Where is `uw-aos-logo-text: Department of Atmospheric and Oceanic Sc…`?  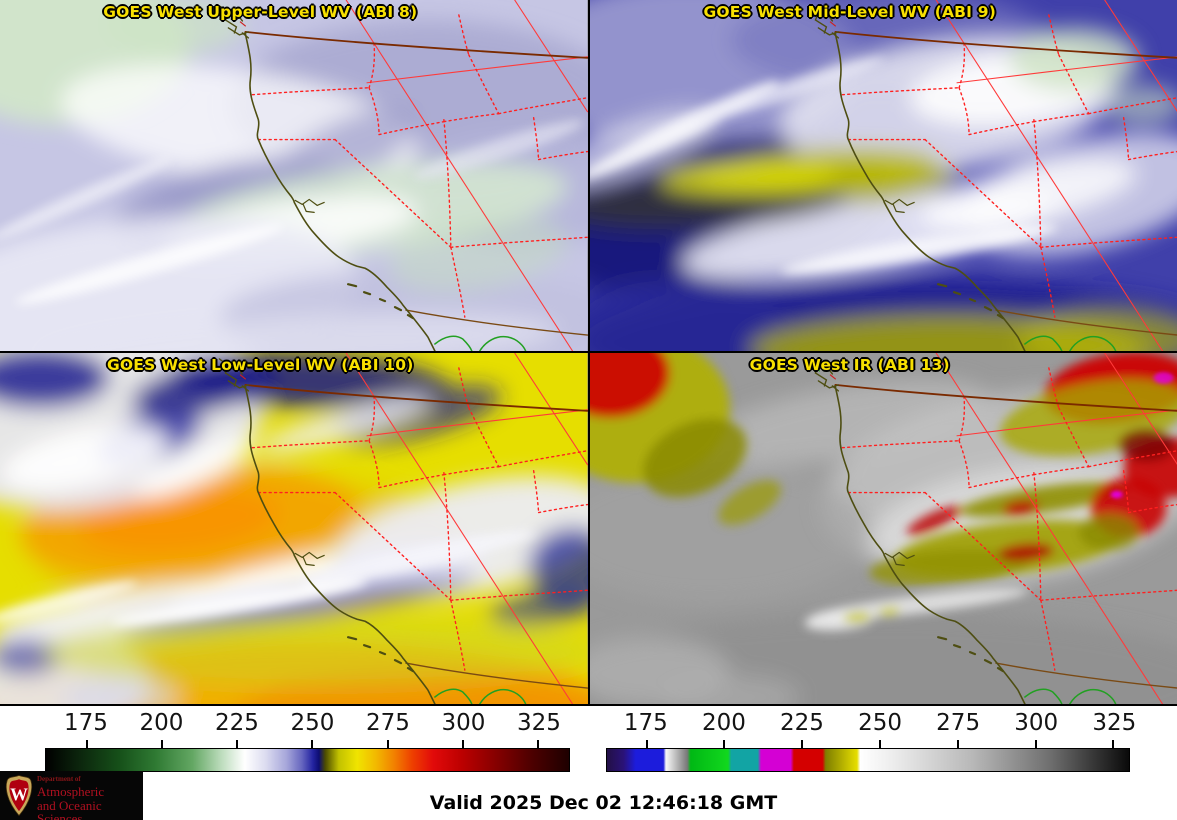
uw-aos-logo-text: Department of Atmospheric and Oceanic Sc… is located at coordinates (90, 798).